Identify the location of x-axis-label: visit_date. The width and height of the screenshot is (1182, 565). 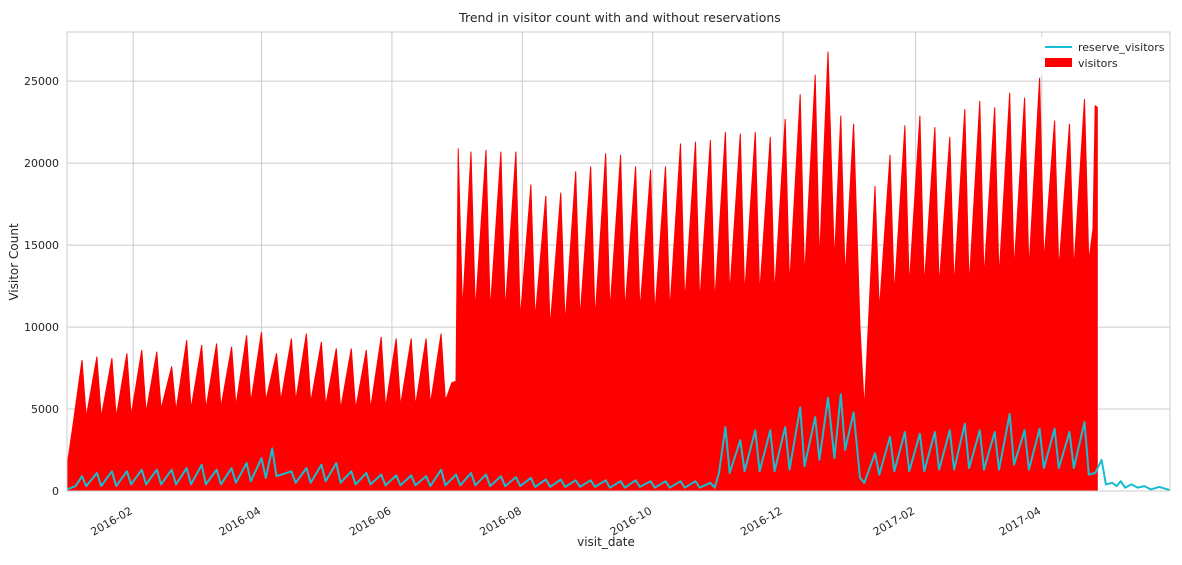
(606, 542).